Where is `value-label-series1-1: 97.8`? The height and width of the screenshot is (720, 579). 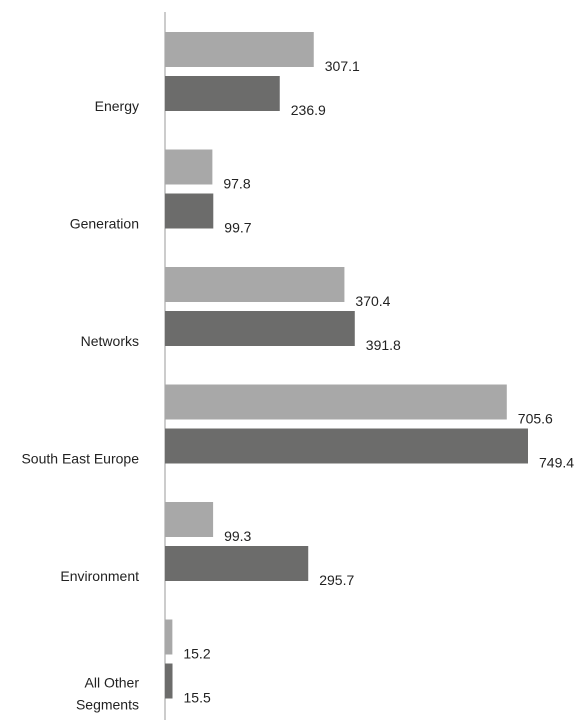
value-label-series1-1: 97.8 is located at coordinates (236, 184).